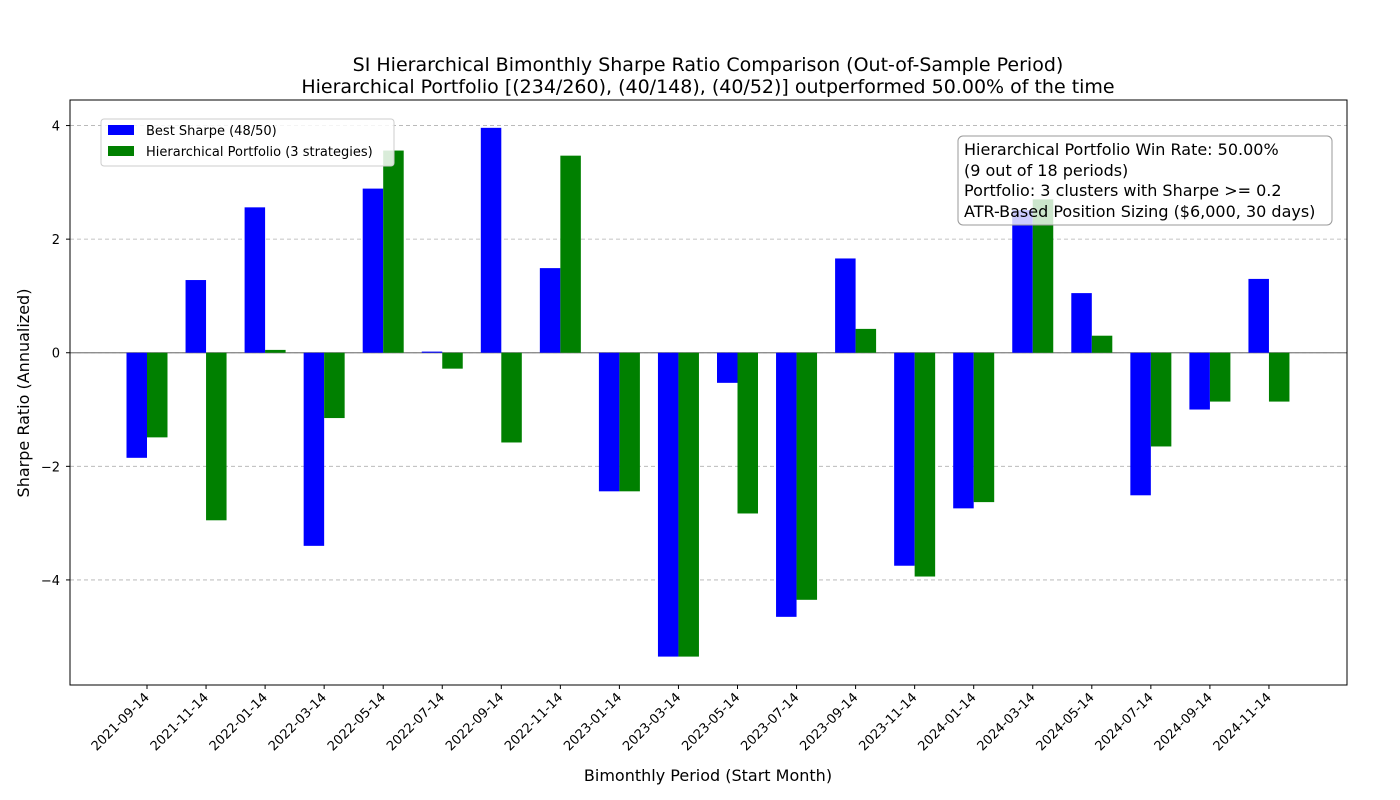  I want to click on x-tick-label: 2023-09-14, so click(829, 722).